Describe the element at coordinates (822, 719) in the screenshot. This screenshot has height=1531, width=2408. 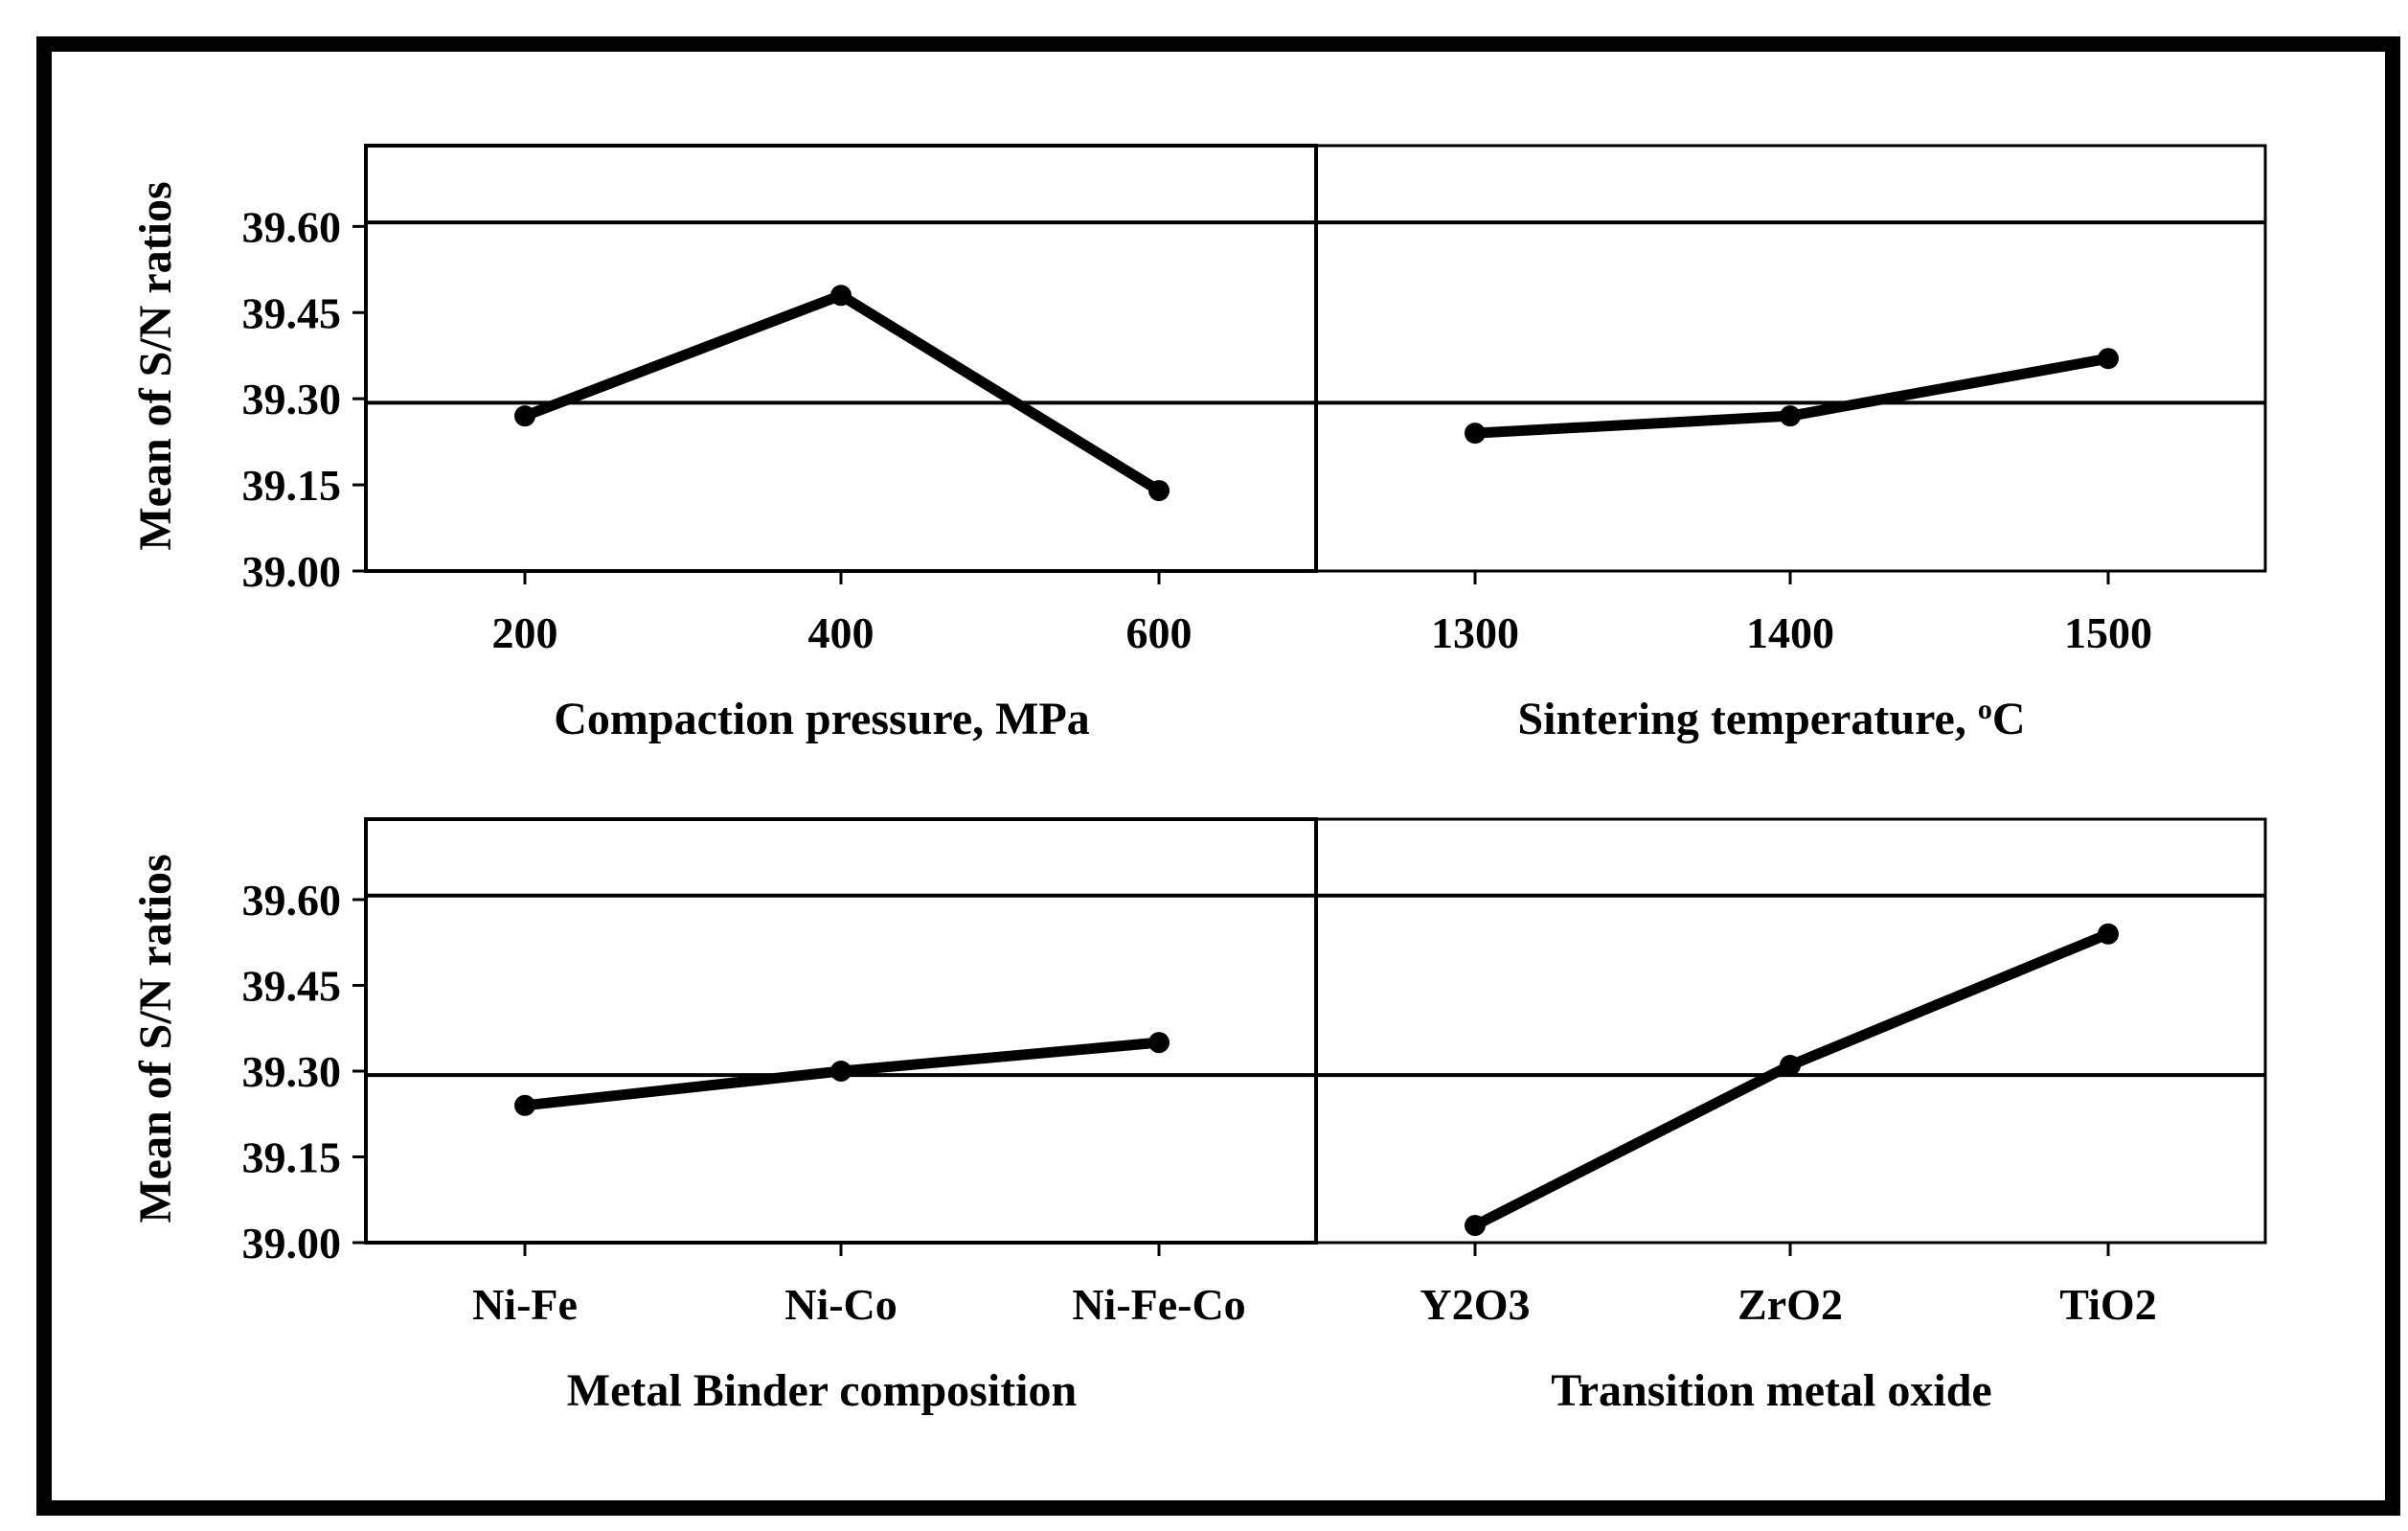
I see `x-axis-label: Compaction pressure, MPa` at that location.